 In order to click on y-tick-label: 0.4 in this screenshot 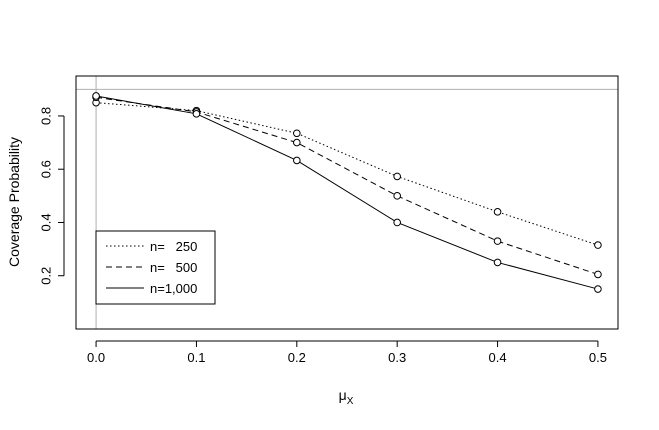, I will do `click(45, 222)`.